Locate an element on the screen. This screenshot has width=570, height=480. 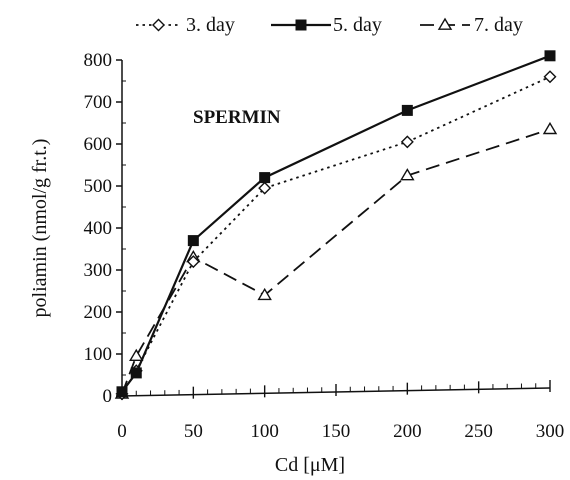
y-tick-label: 300 is located at coordinates (98, 270).